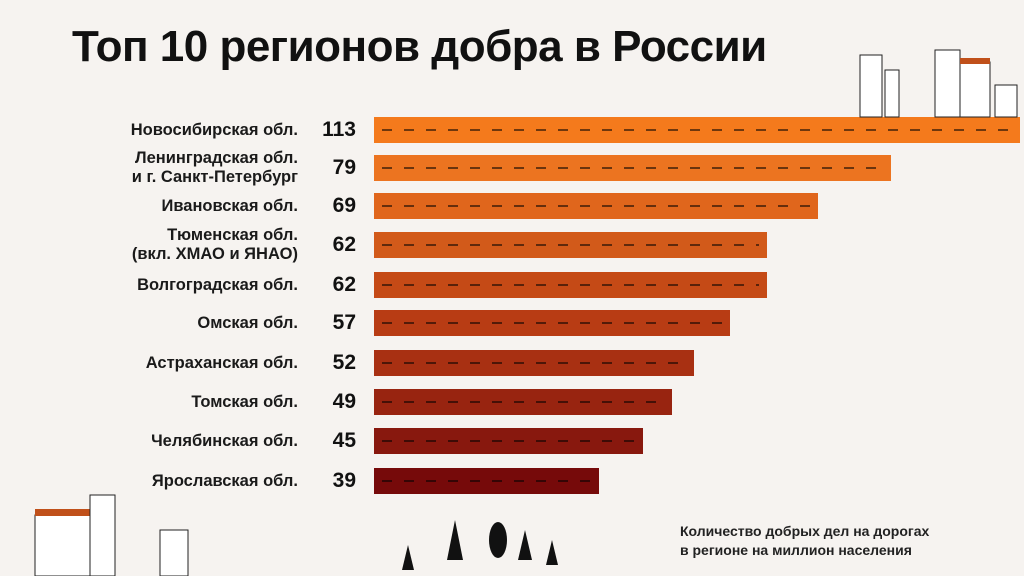 Image resolution: width=1024 pixels, height=576 pixels. What do you see at coordinates (217, 284) in the screenshot?
I see `category-label-line: Волгоградская обл.` at bounding box center [217, 284].